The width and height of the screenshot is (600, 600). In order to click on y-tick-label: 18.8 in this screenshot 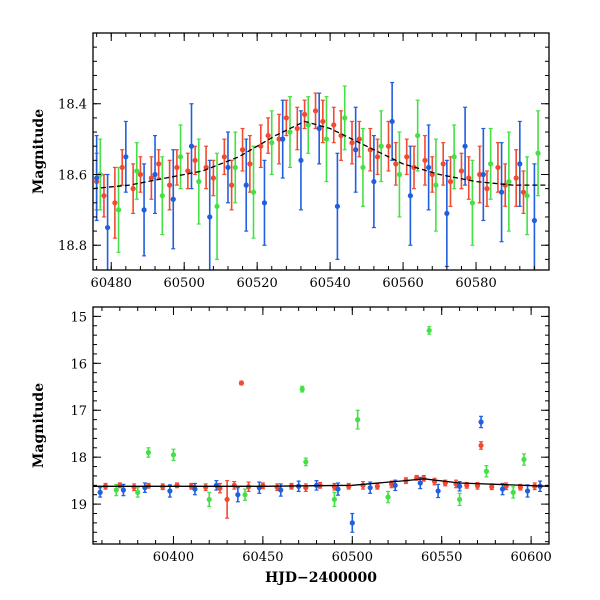, I will do `click(72, 246)`.